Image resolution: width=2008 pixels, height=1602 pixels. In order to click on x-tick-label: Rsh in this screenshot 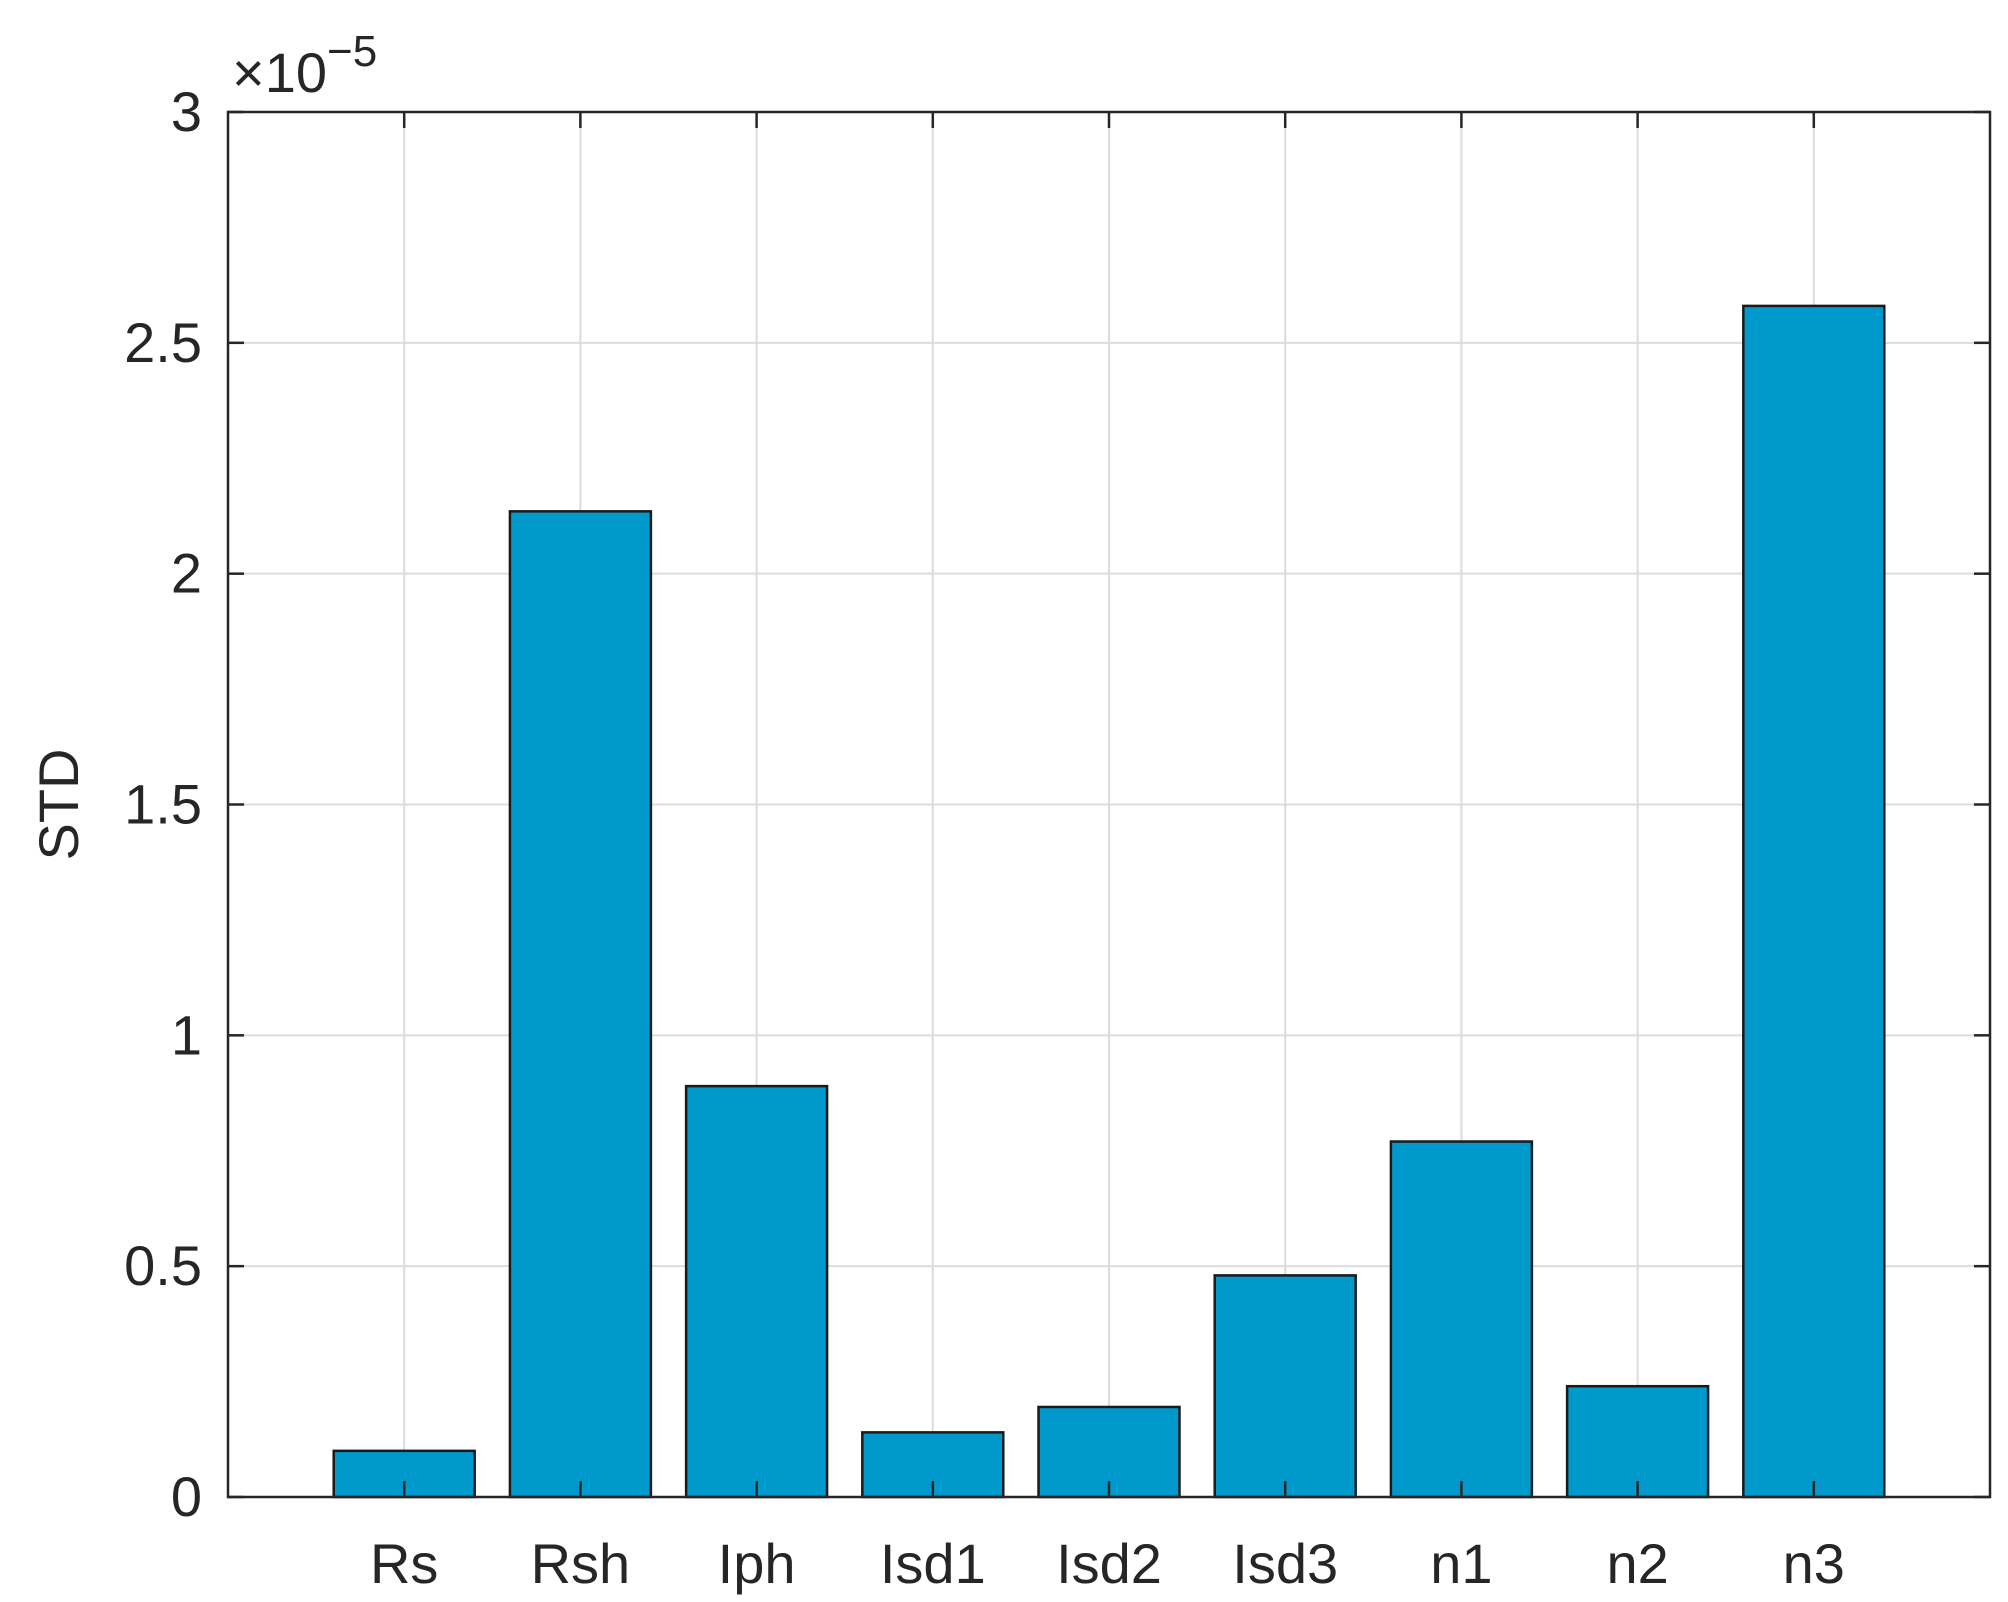, I will do `click(581, 1563)`.